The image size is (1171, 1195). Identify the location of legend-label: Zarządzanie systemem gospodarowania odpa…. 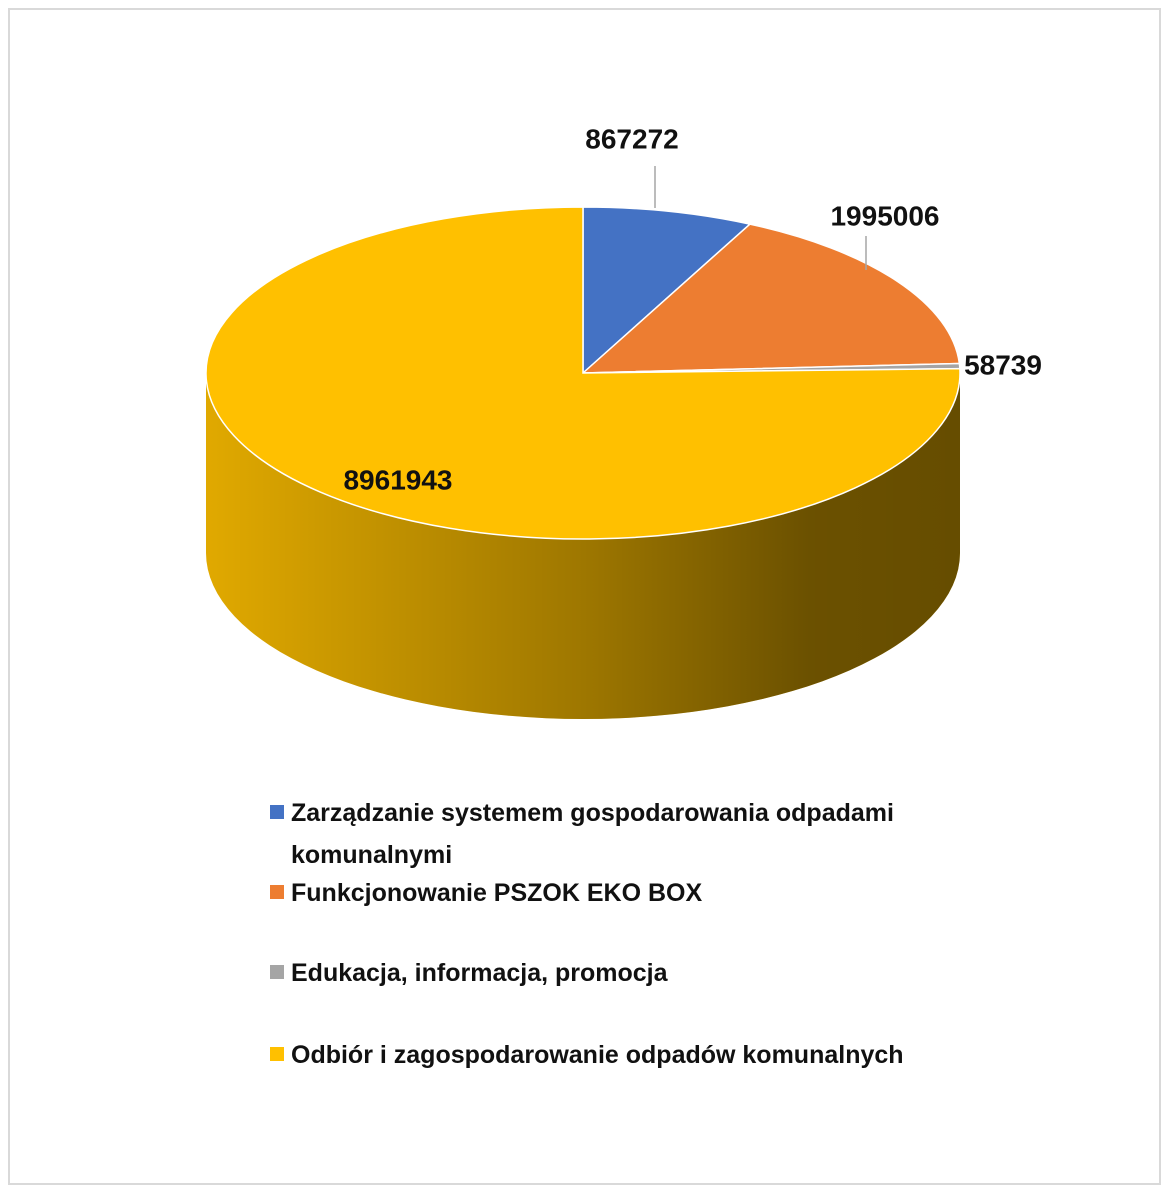
(592, 834).